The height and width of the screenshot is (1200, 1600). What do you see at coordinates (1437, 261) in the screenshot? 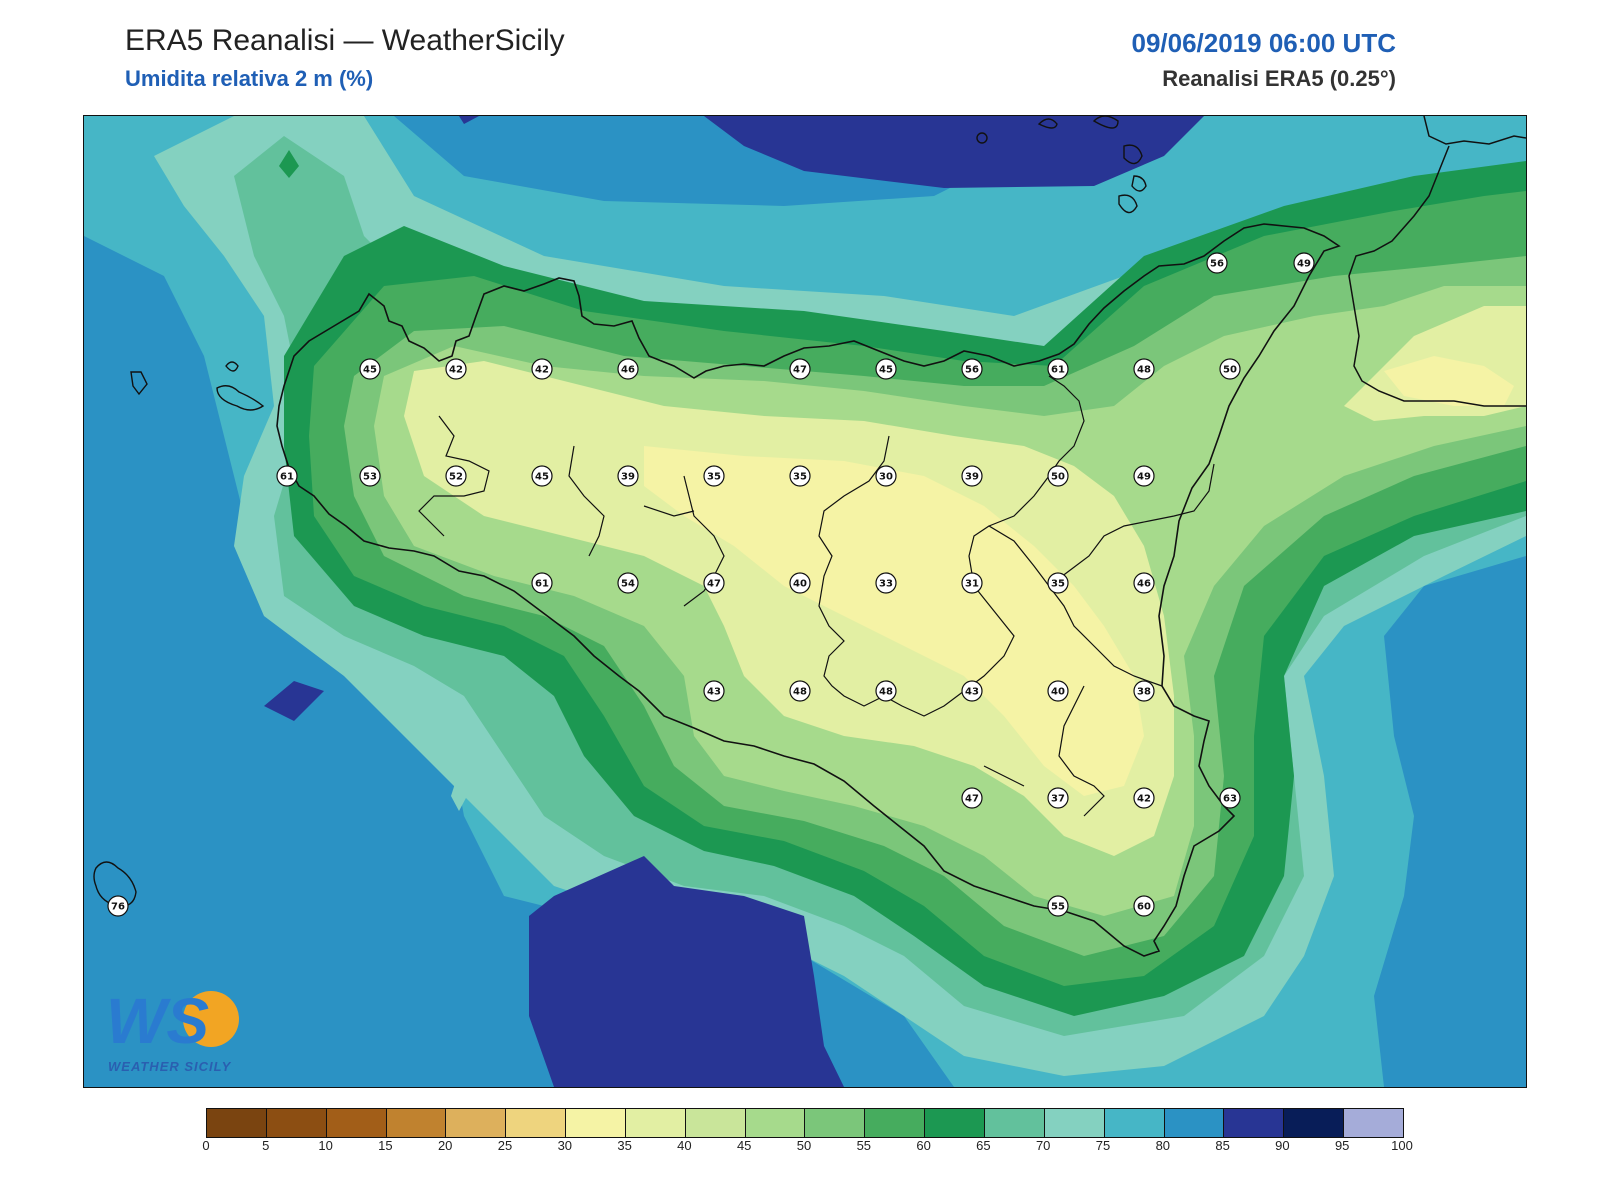
I see `calabria-coastline` at bounding box center [1437, 261].